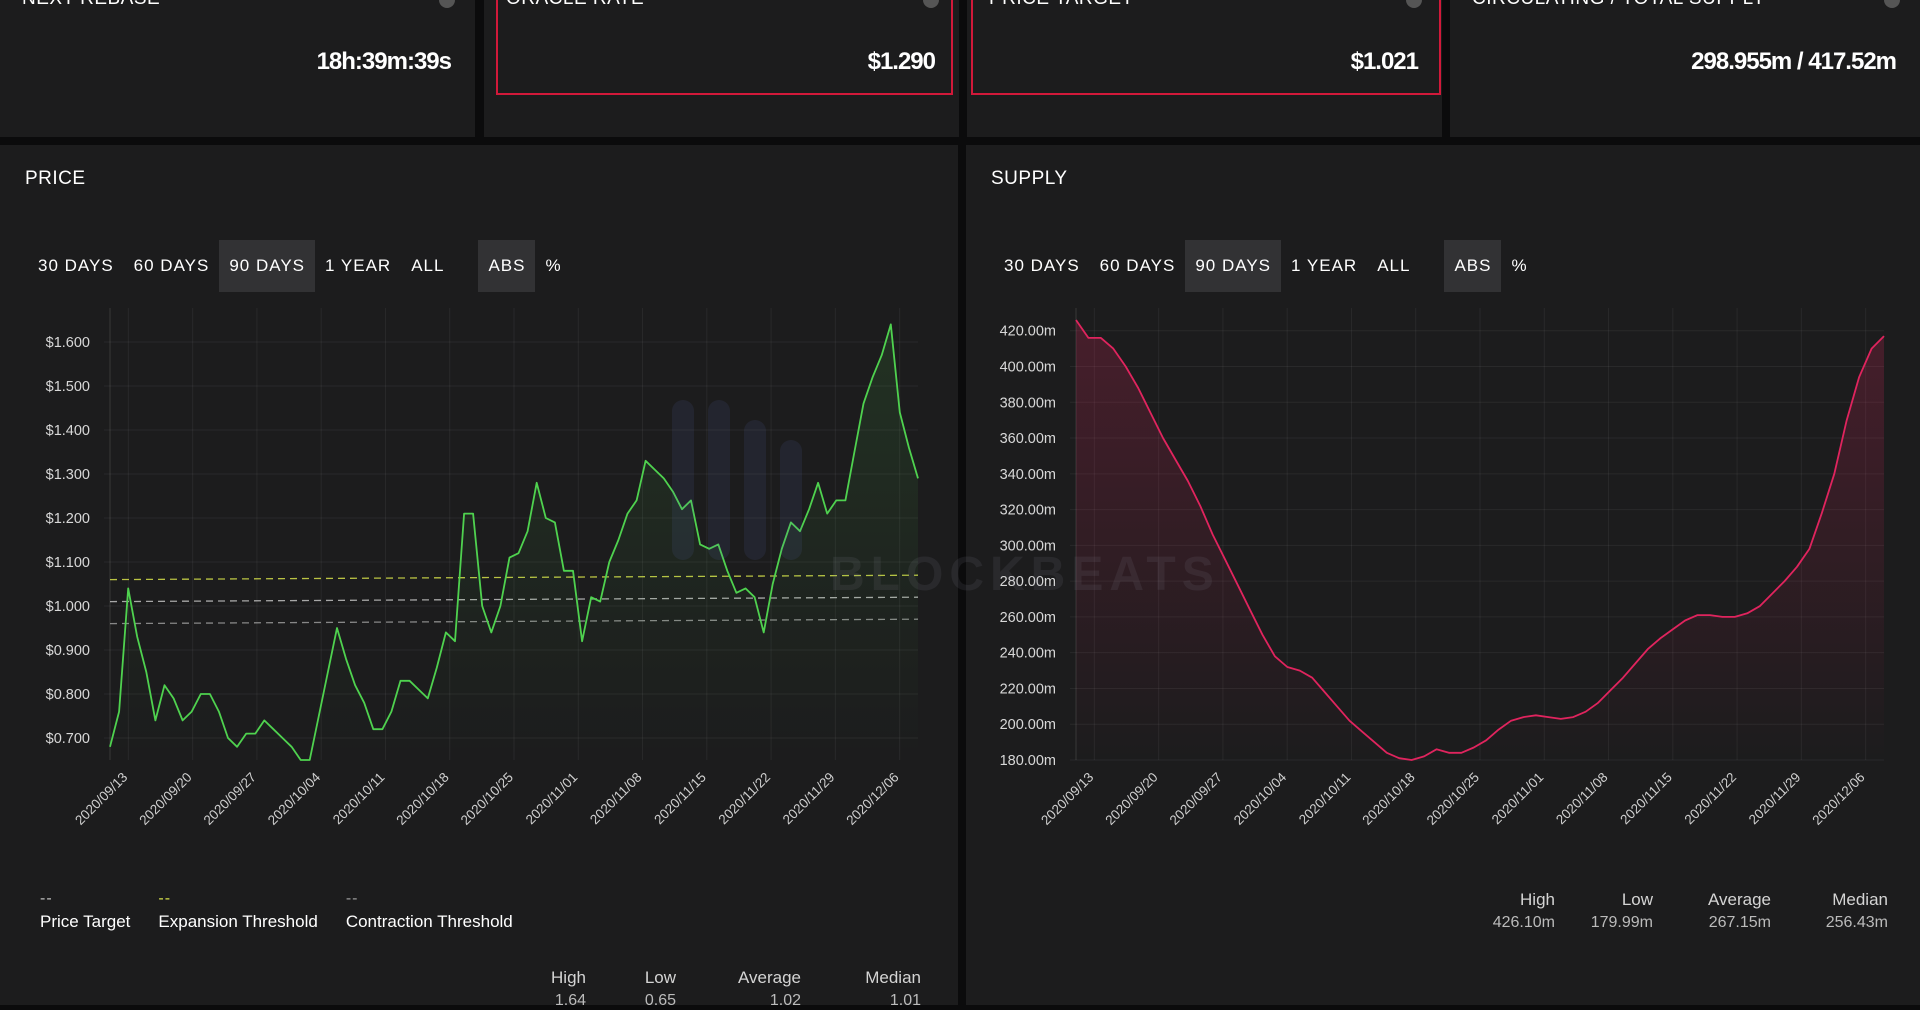 The height and width of the screenshot is (1010, 1920). What do you see at coordinates (861, 989) in the screenshot?
I see `summary-median: Median 1.01` at bounding box center [861, 989].